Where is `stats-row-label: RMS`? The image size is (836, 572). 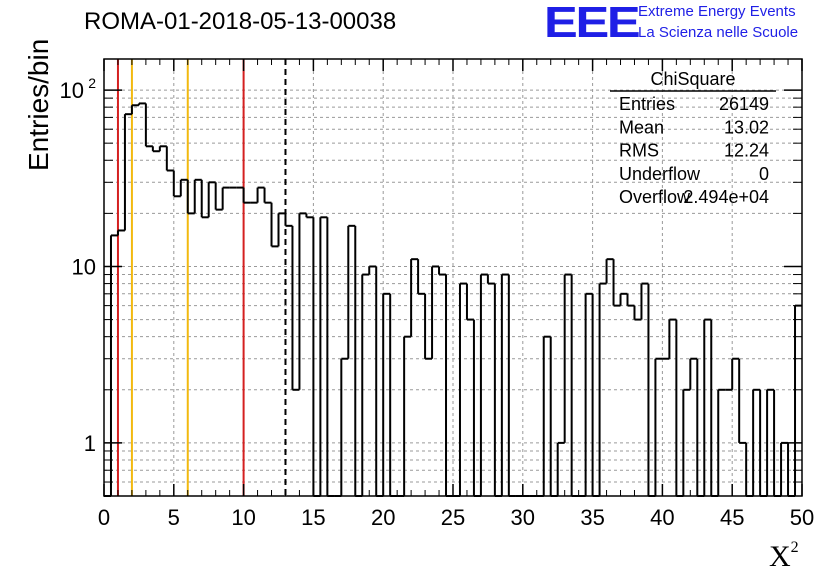
stats-row-label: RMS is located at coordinates (639, 151).